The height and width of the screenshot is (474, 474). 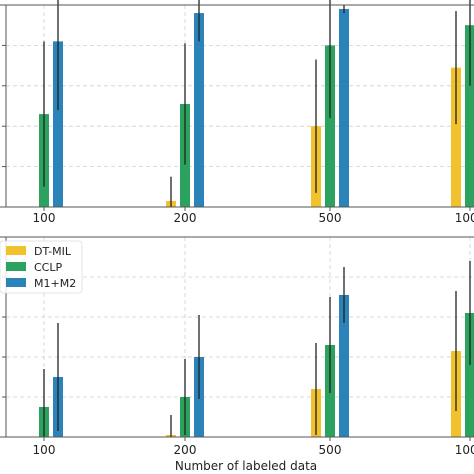 I want to click on legend-label-0: DT-MIL, so click(x=53, y=251).